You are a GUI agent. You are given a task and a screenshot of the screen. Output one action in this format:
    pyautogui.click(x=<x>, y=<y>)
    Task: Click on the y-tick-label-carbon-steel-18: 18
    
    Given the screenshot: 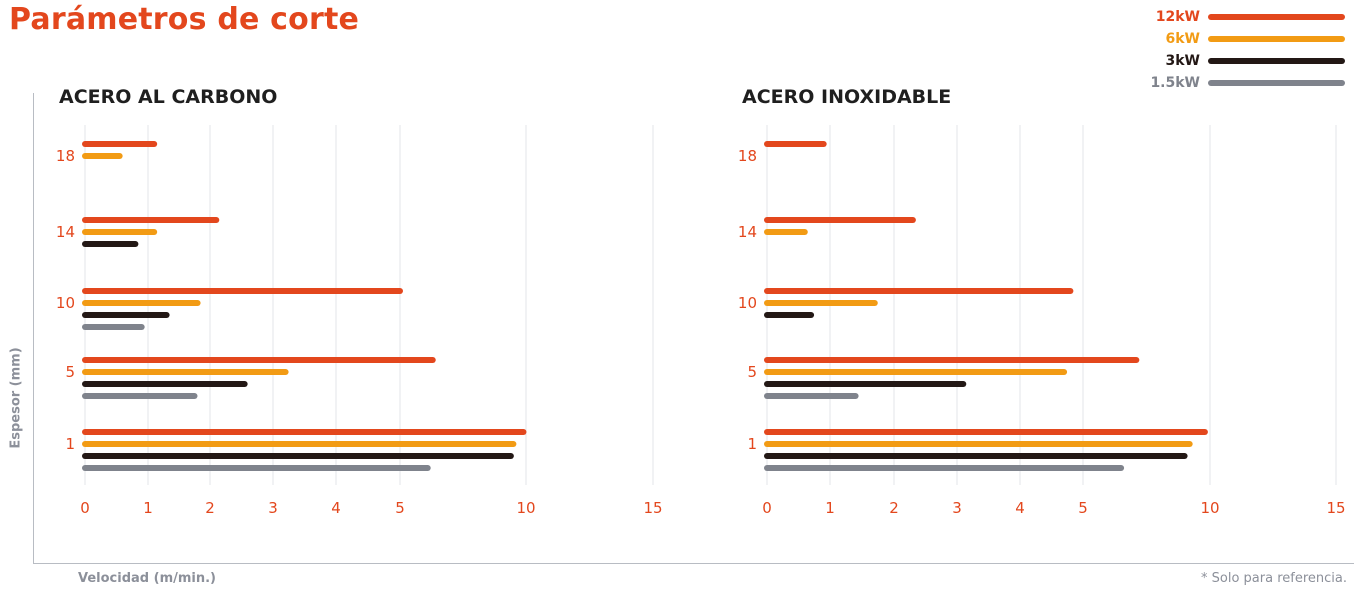 What is the action you would take?
    pyautogui.click(x=65, y=156)
    